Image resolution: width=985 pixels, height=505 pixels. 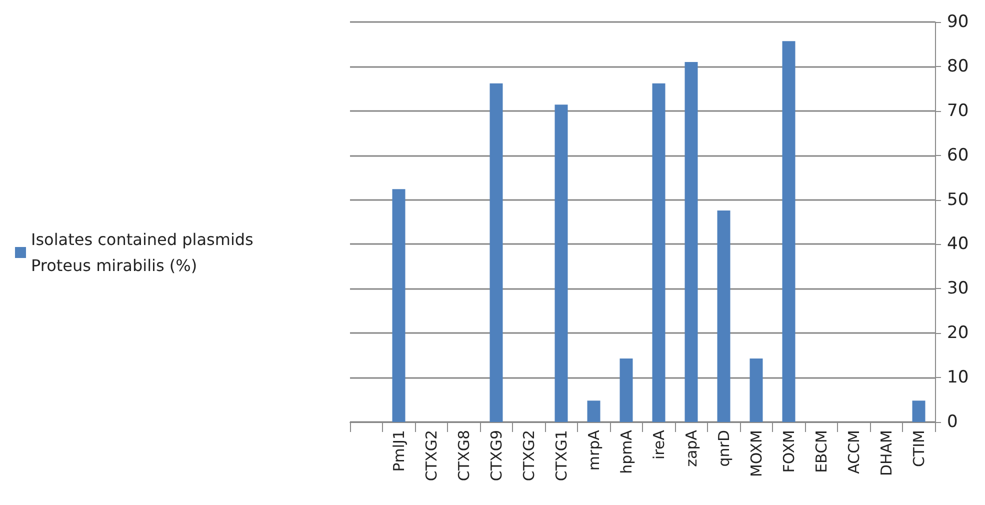 What do you see at coordinates (593, 450) in the screenshot?
I see `x-tick-label: mrpA` at bounding box center [593, 450].